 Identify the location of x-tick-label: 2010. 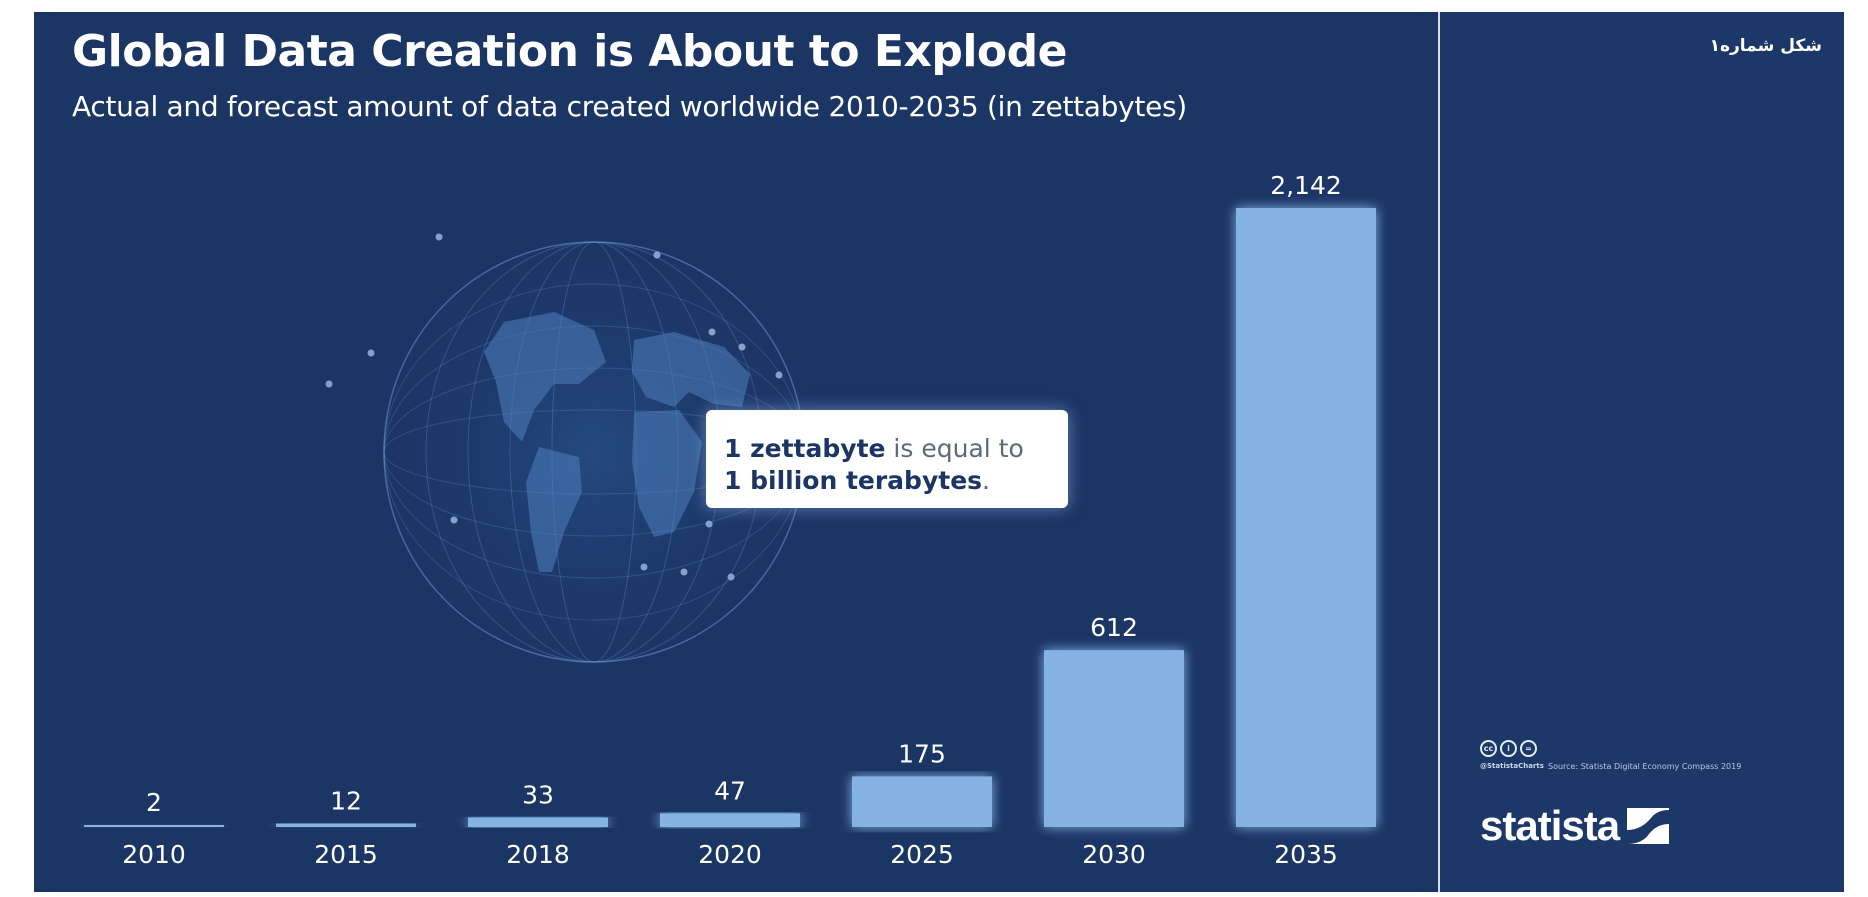
(154, 854).